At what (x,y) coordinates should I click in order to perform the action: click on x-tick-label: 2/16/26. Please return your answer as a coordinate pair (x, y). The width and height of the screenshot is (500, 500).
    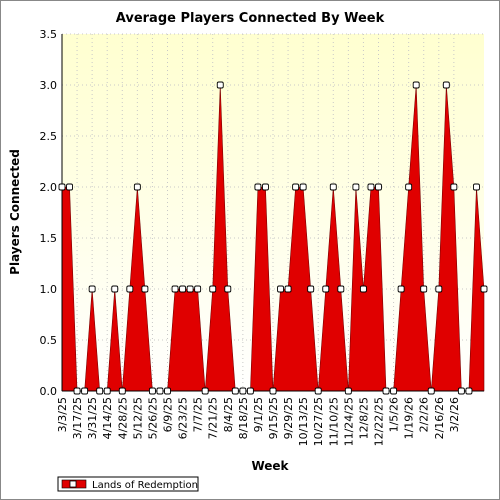
    Looking at the image, I should click on (439, 418).